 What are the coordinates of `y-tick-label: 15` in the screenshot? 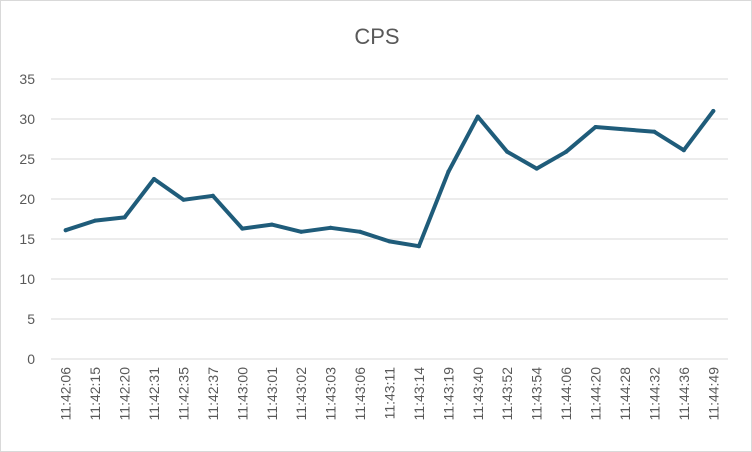 It's located at (27, 239).